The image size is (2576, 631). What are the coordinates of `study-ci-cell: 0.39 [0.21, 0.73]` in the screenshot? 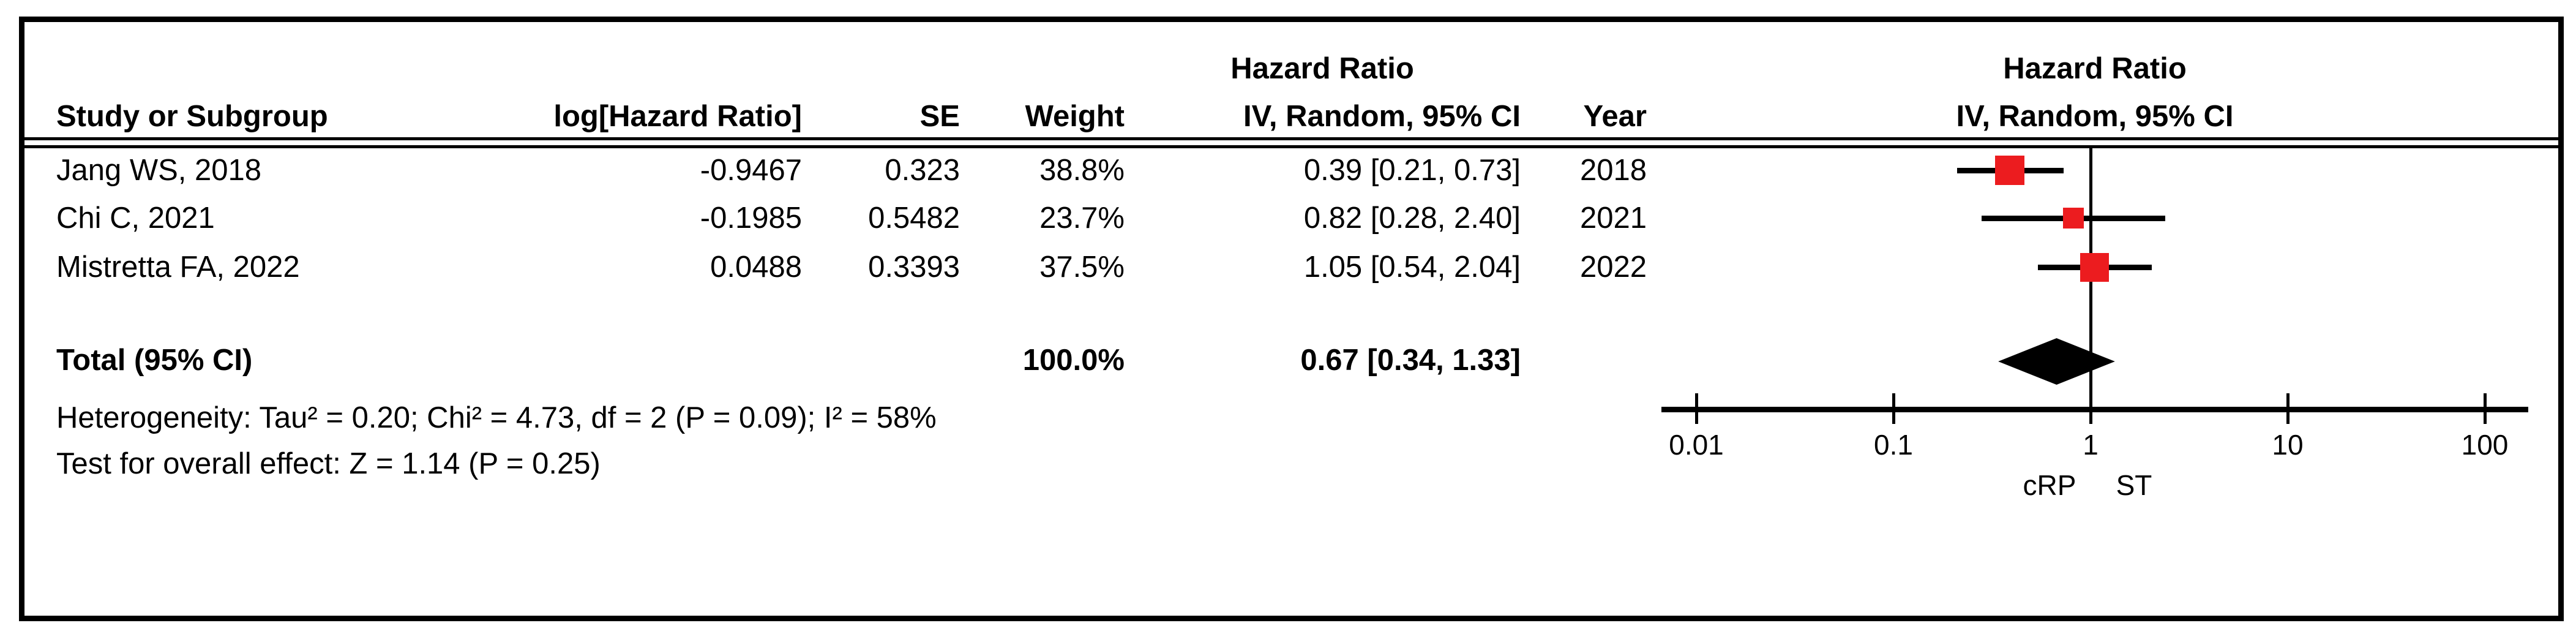 It's located at (1412, 170).